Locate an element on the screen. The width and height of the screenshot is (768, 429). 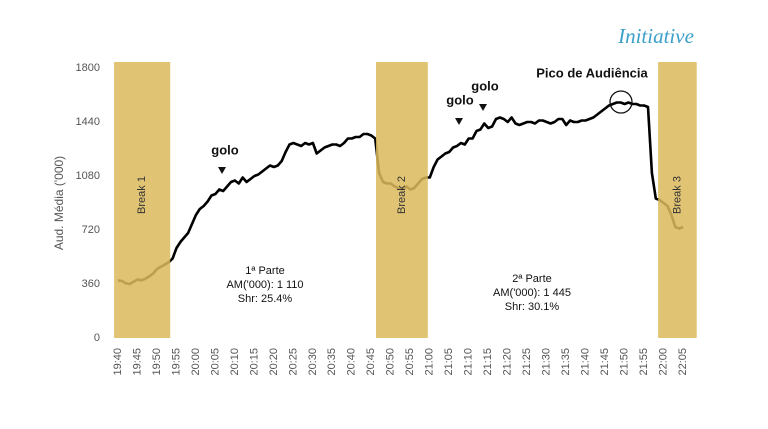
break-label: Break 2 is located at coordinates (402, 195).